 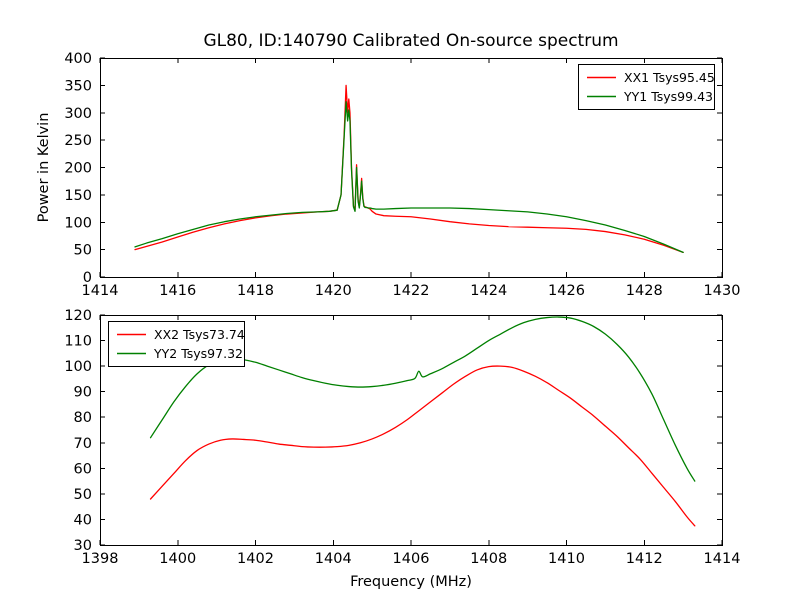 I want to click on ytick-label-bottom-1: 40, so click(x=83, y=520).